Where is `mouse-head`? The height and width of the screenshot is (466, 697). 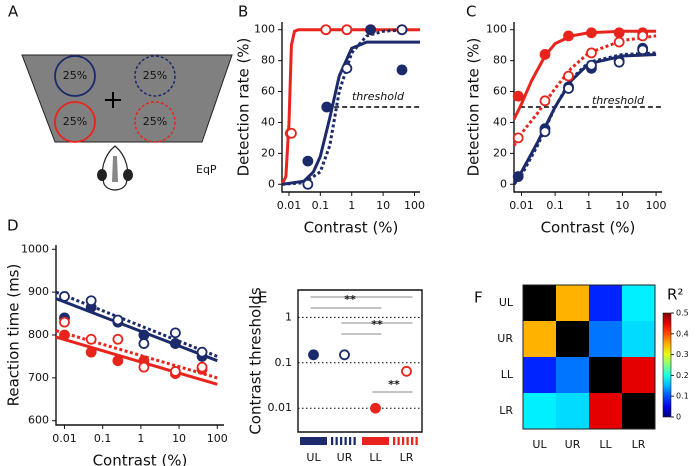
mouse-head is located at coordinates (115, 168).